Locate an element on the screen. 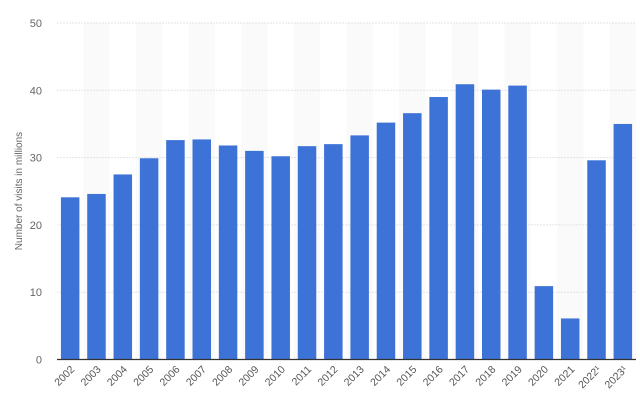 Image resolution: width=640 pixels, height=406 pixels. bar-2021: 2021: 6.1 is located at coordinates (570, 339).